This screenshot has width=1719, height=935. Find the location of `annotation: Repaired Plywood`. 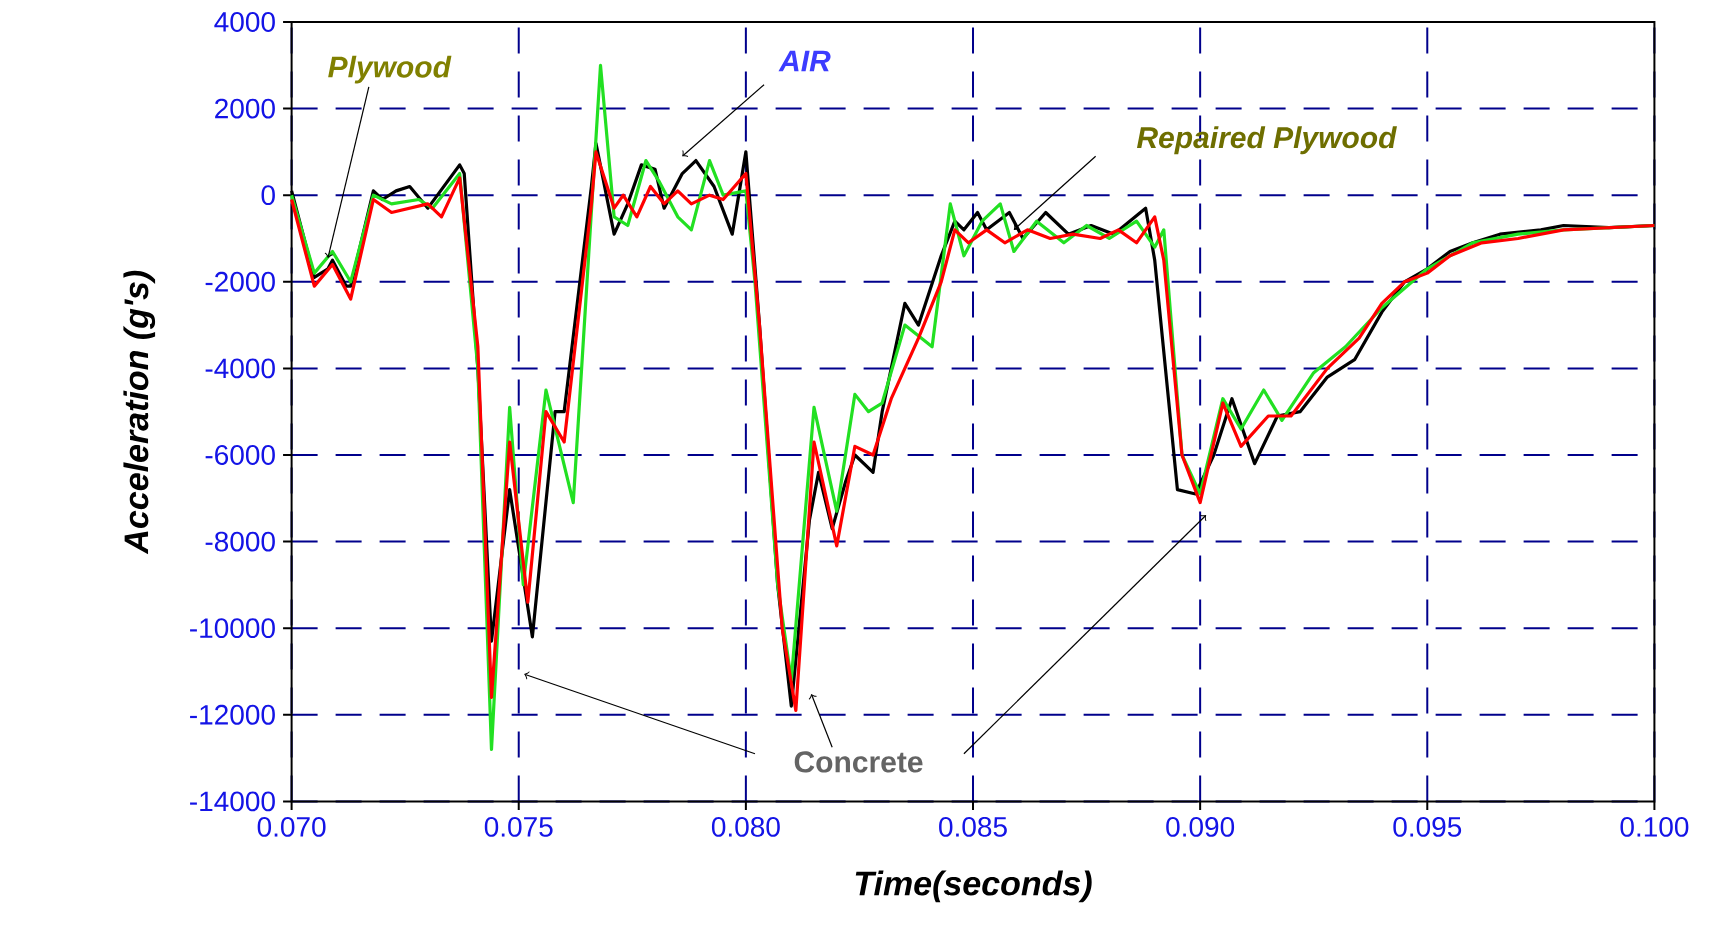

annotation: Repaired Plywood is located at coordinates (1266, 140).